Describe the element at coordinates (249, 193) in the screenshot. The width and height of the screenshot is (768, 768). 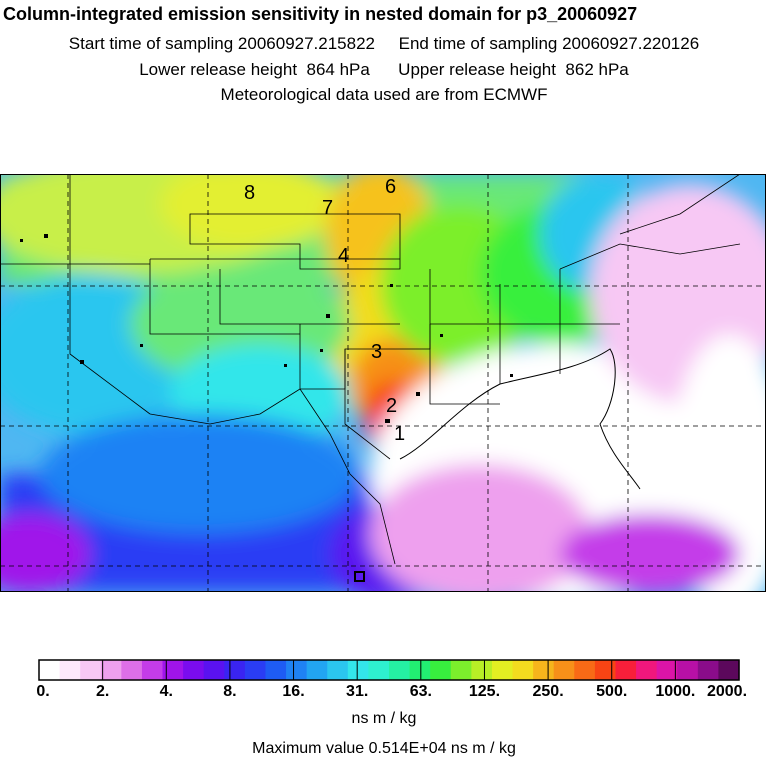
I see `trajectory-label-8: 8` at that location.